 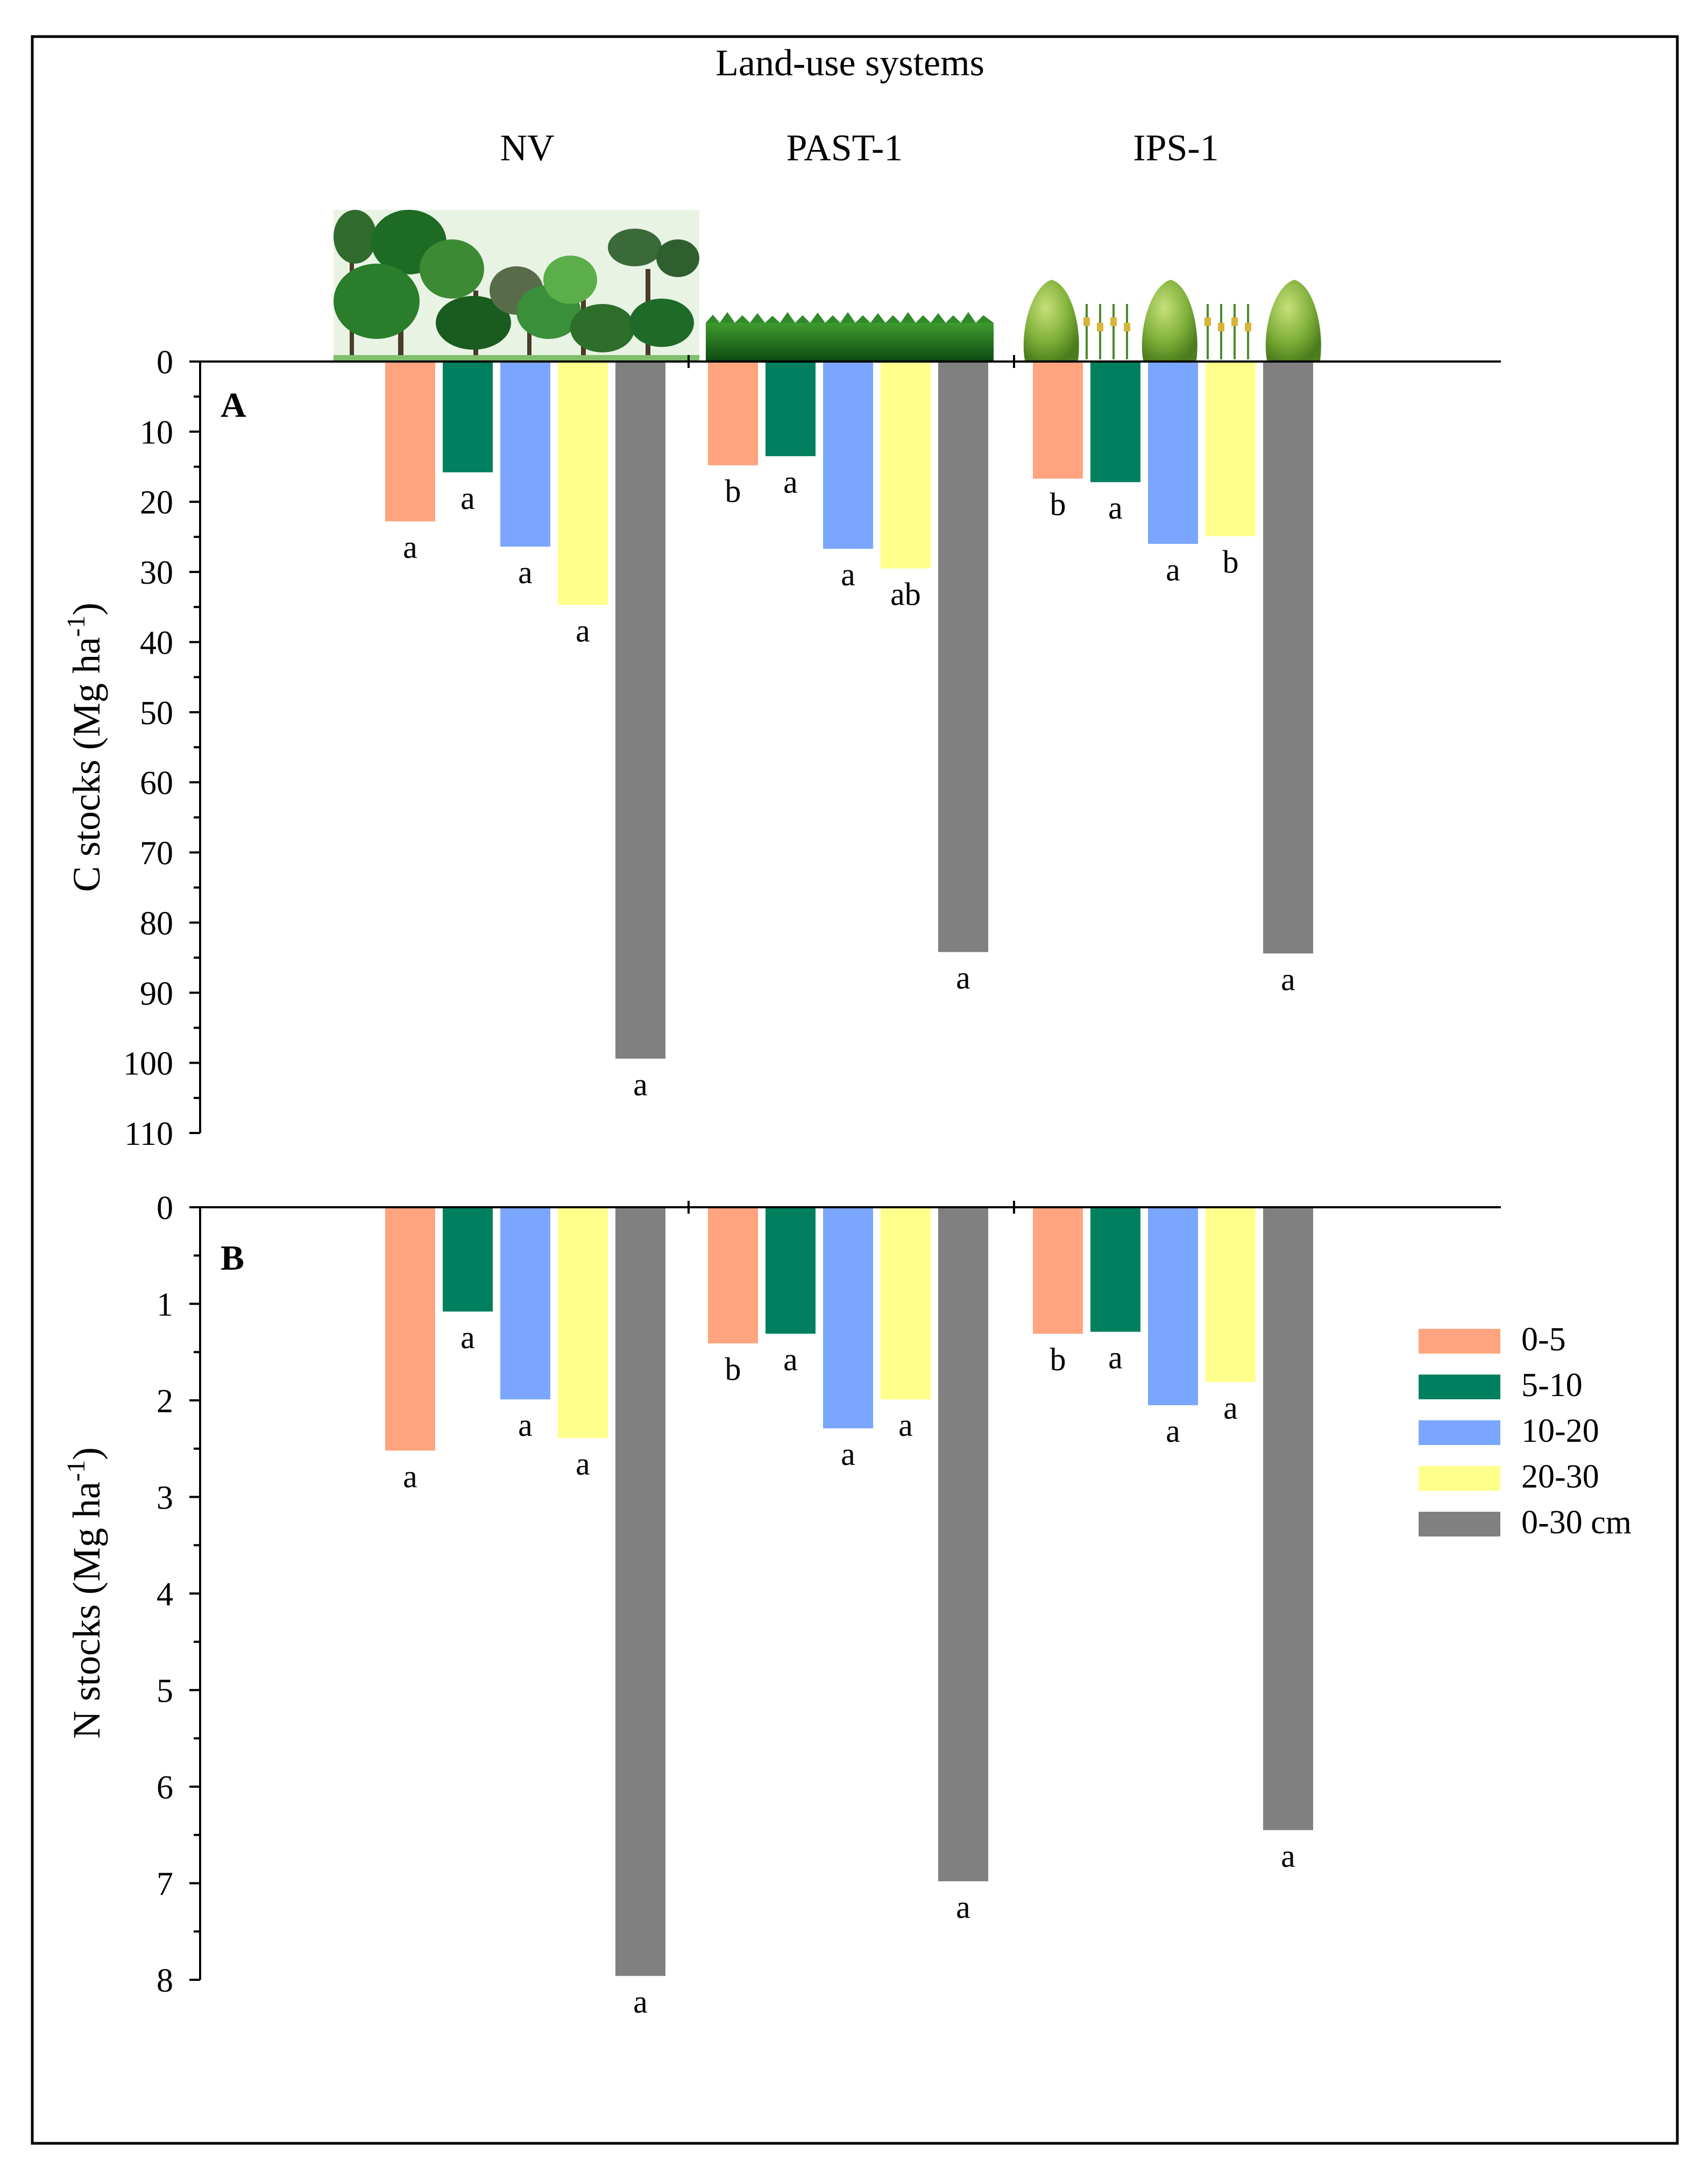 What do you see at coordinates (165, 1401) in the screenshot?
I see `y-tick-label: 2` at bounding box center [165, 1401].